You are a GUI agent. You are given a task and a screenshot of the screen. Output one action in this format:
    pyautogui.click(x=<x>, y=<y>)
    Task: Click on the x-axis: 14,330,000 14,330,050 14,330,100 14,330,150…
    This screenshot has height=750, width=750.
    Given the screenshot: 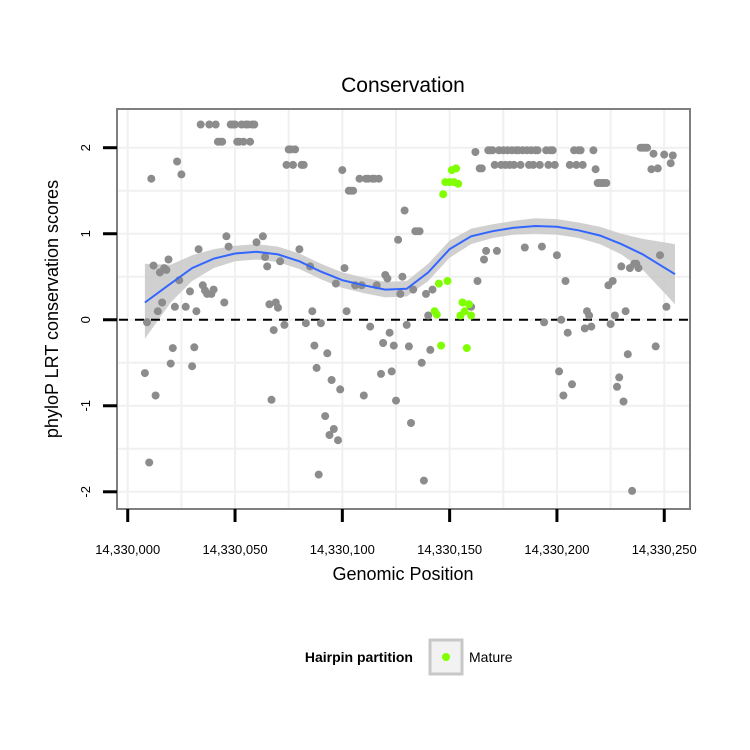 What is the action you would take?
    pyautogui.click(x=396, y=533)
    